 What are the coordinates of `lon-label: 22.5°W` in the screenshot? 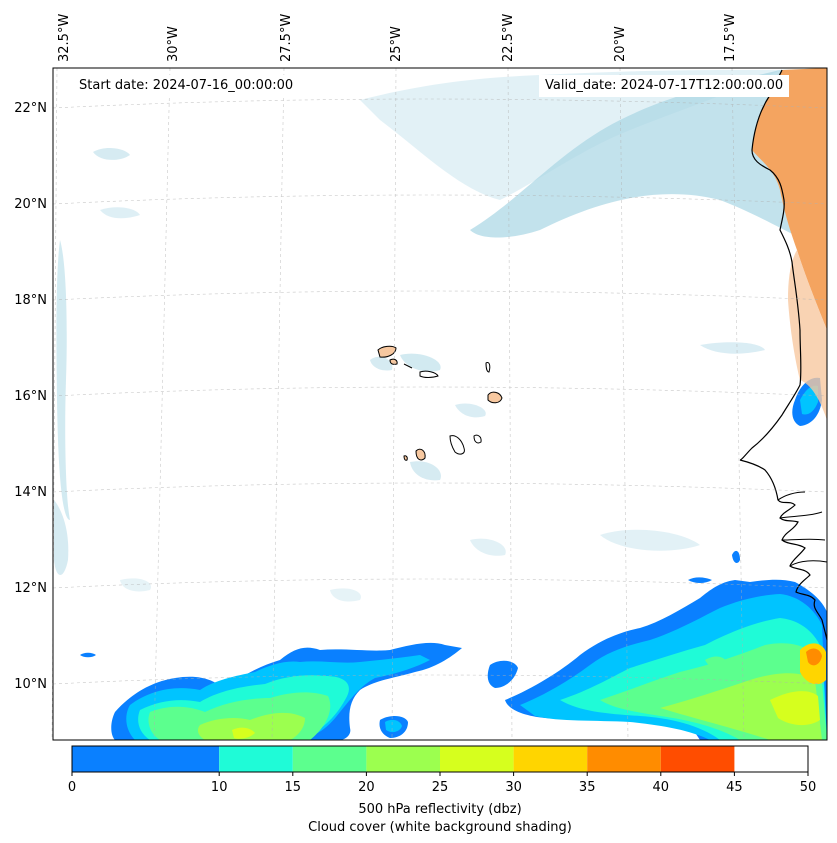 It's located at (508, 38).